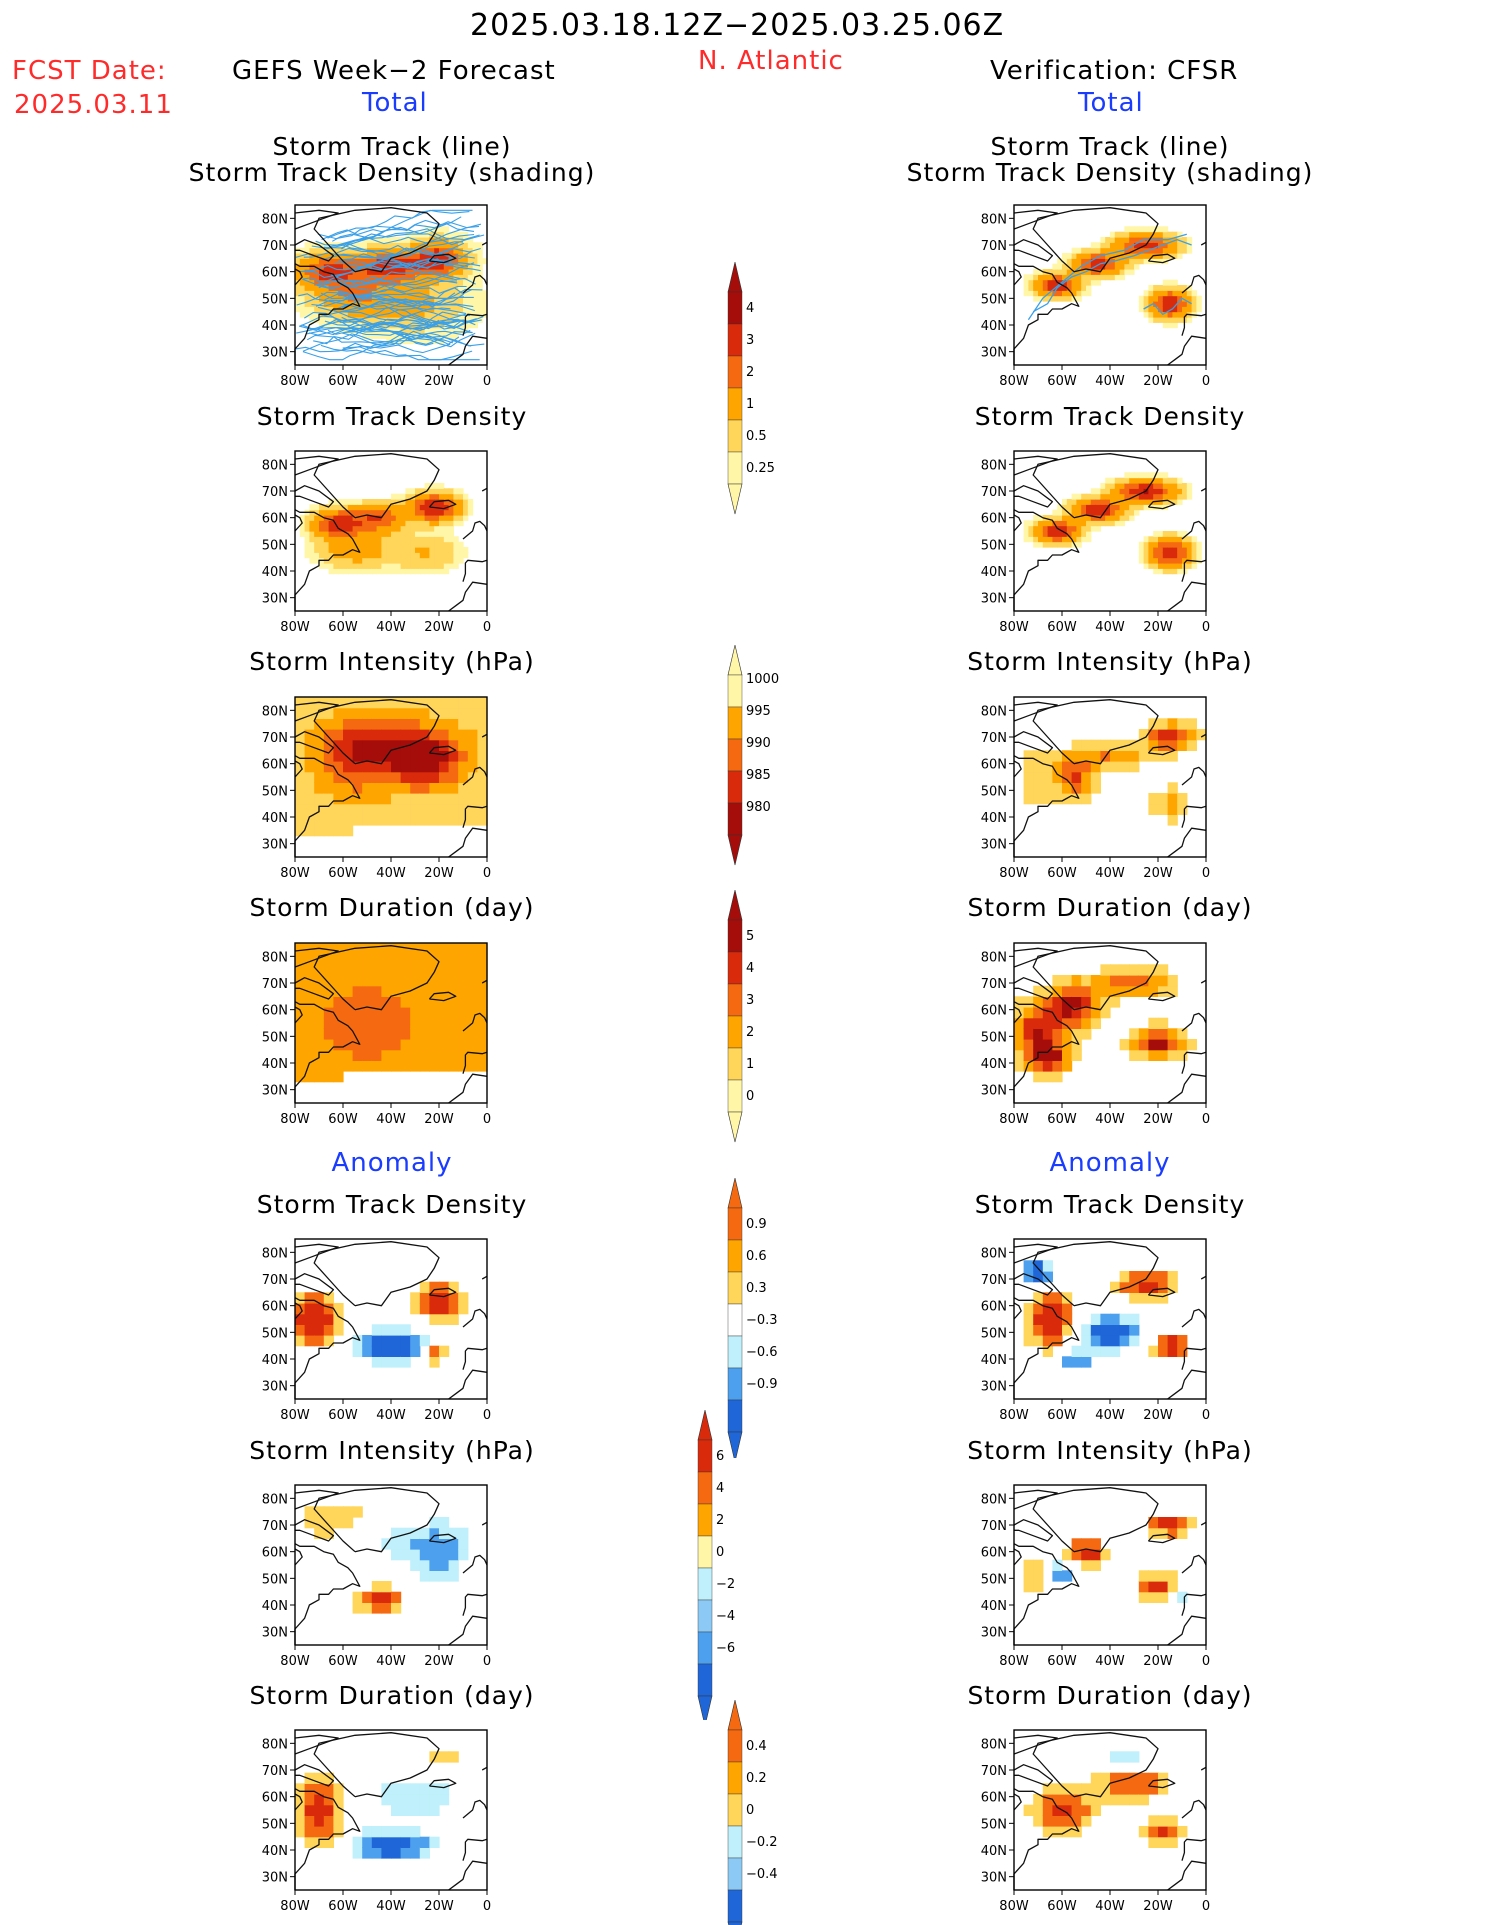 This screenshot has height=1925, width=1487. What do you see at coordinates (1014, 1415) in the screenshot?
I see `x-tick-label: 80W` at bounding box center [1014, 1415].